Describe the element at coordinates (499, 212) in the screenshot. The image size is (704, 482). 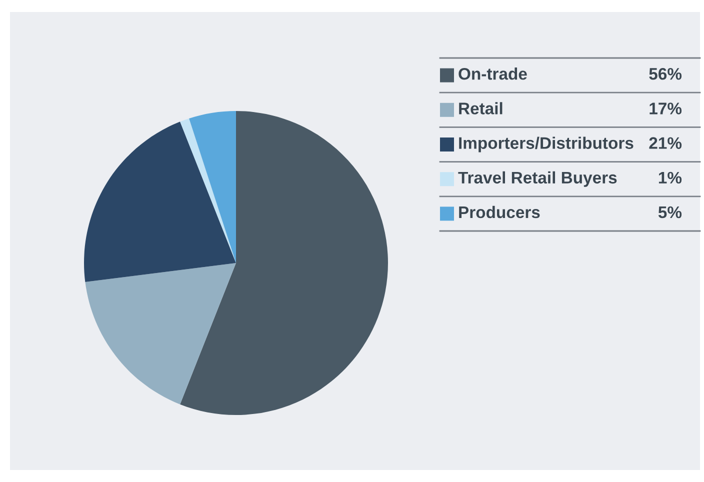
I see `legend-label: Producers` at that location.